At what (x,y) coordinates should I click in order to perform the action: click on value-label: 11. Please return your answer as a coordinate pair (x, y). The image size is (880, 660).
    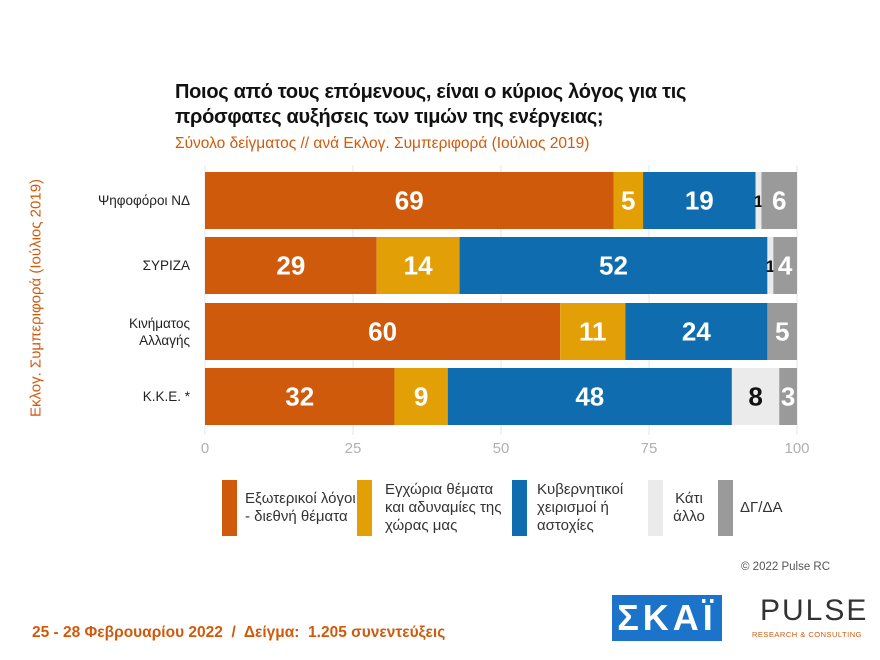
    Looking at the image, I should click on (593, 331).